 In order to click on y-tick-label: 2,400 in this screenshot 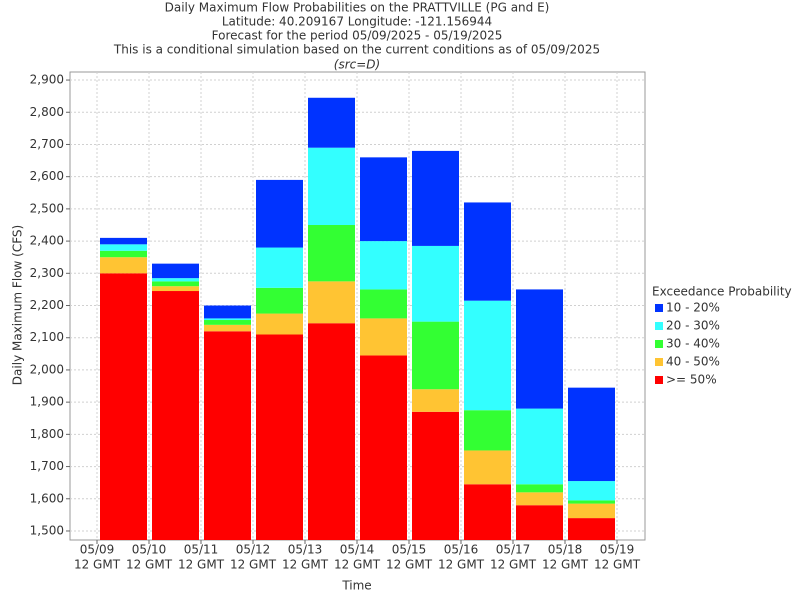, I will do `click(47, 241)`.